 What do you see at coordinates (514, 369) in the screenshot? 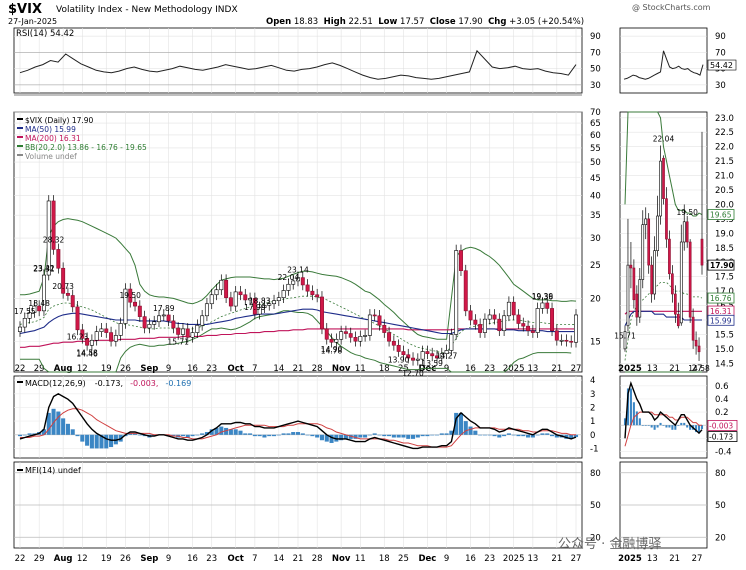
I see `x-tick-label: 2025` at bounding box center [514, 369].